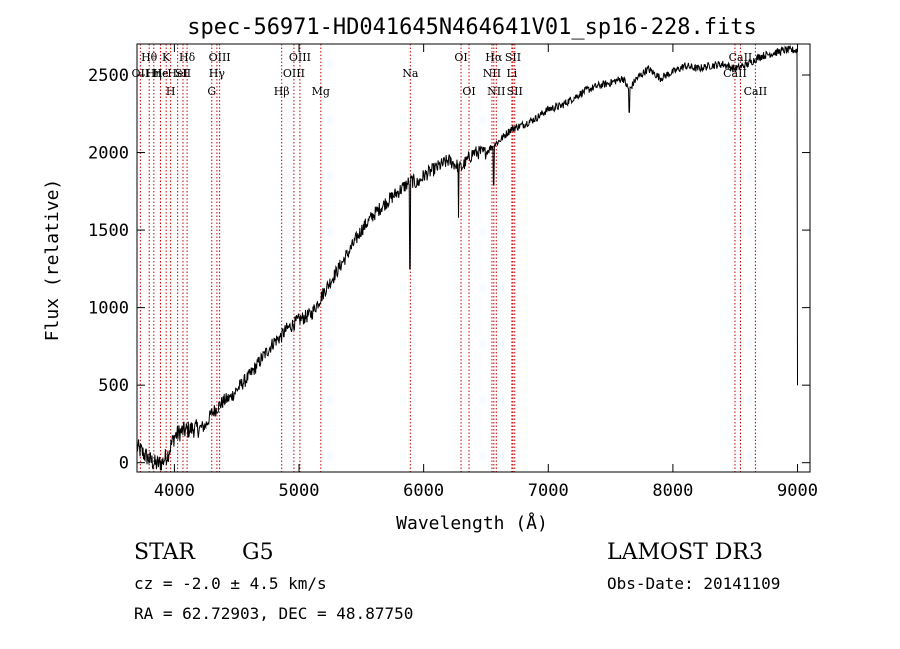  Describe the element at coordinates (299, 491) in the screenshot. I see `x-tick-label: 5000` at that location.